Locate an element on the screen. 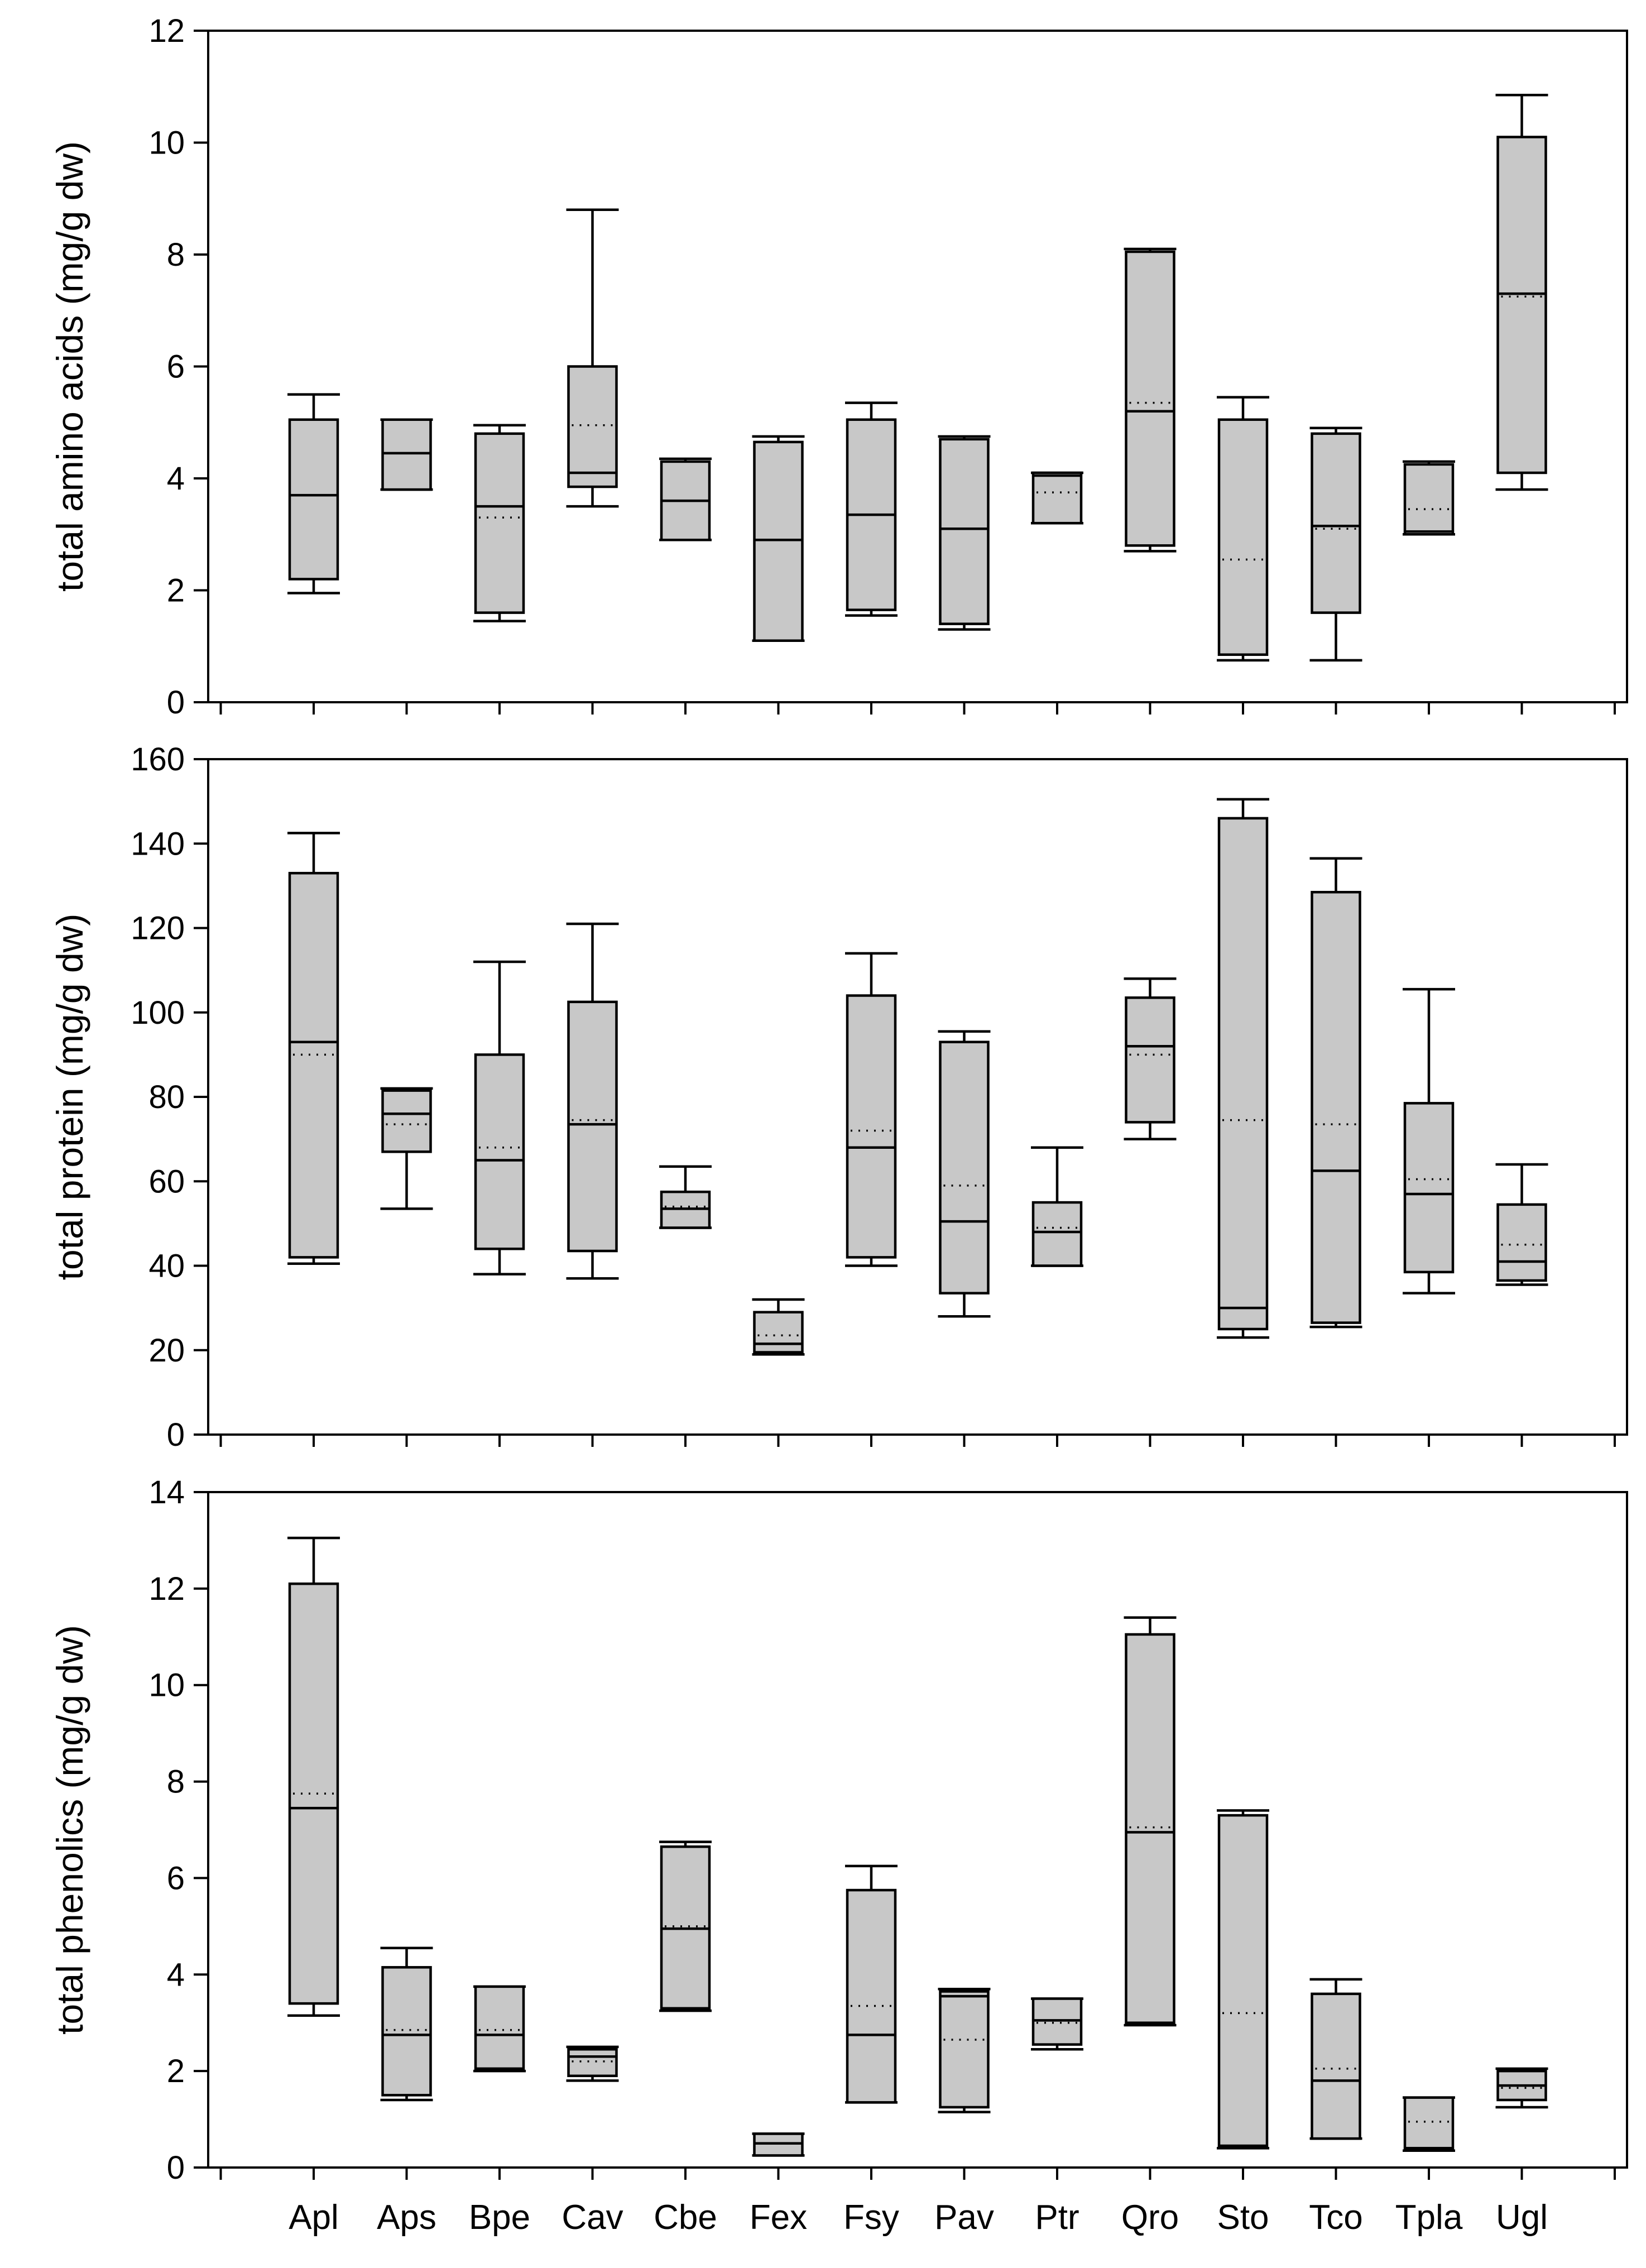 Image resolution: width=1646 pixels, height=2268 pixels. y-axis-label: total protein (mg/g dw) is located at coordinates (69, 1097).